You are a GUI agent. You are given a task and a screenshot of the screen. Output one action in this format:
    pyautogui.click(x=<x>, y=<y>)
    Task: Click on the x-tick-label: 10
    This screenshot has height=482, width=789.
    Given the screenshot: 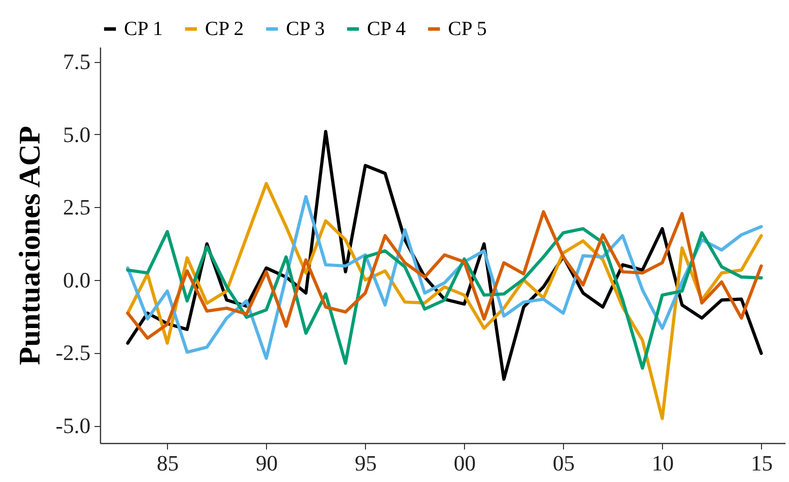 What is the action you would take?
    pyautogui.click(x=663, y=463)
    